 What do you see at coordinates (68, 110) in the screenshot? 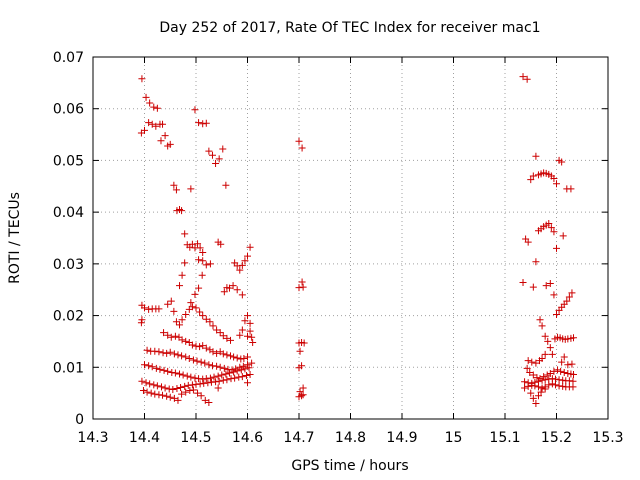
I see `y-tick-label: 0.06` at bounding box center [68, 110].